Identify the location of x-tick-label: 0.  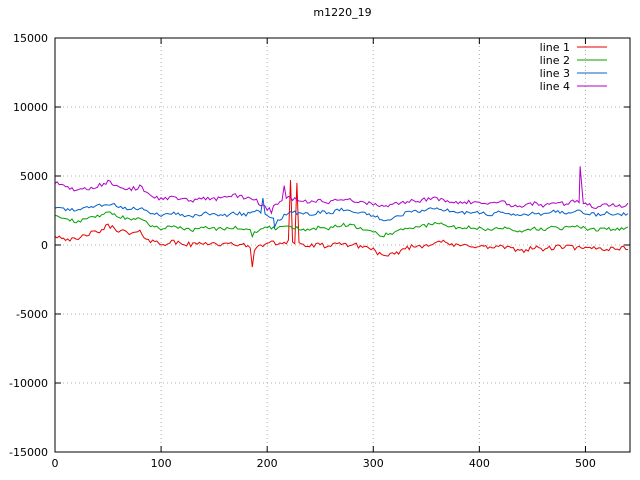
(55, 463).